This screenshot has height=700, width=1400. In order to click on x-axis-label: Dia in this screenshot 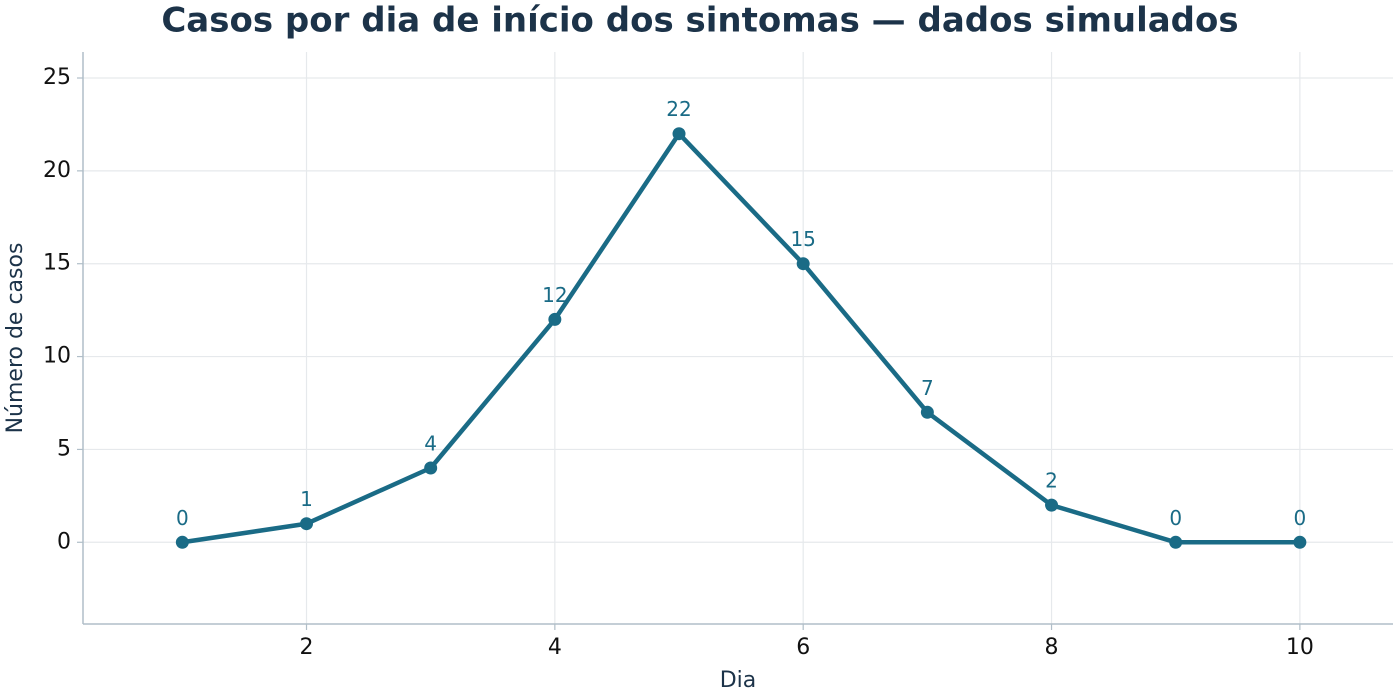, I will do `click(738, 680)`.